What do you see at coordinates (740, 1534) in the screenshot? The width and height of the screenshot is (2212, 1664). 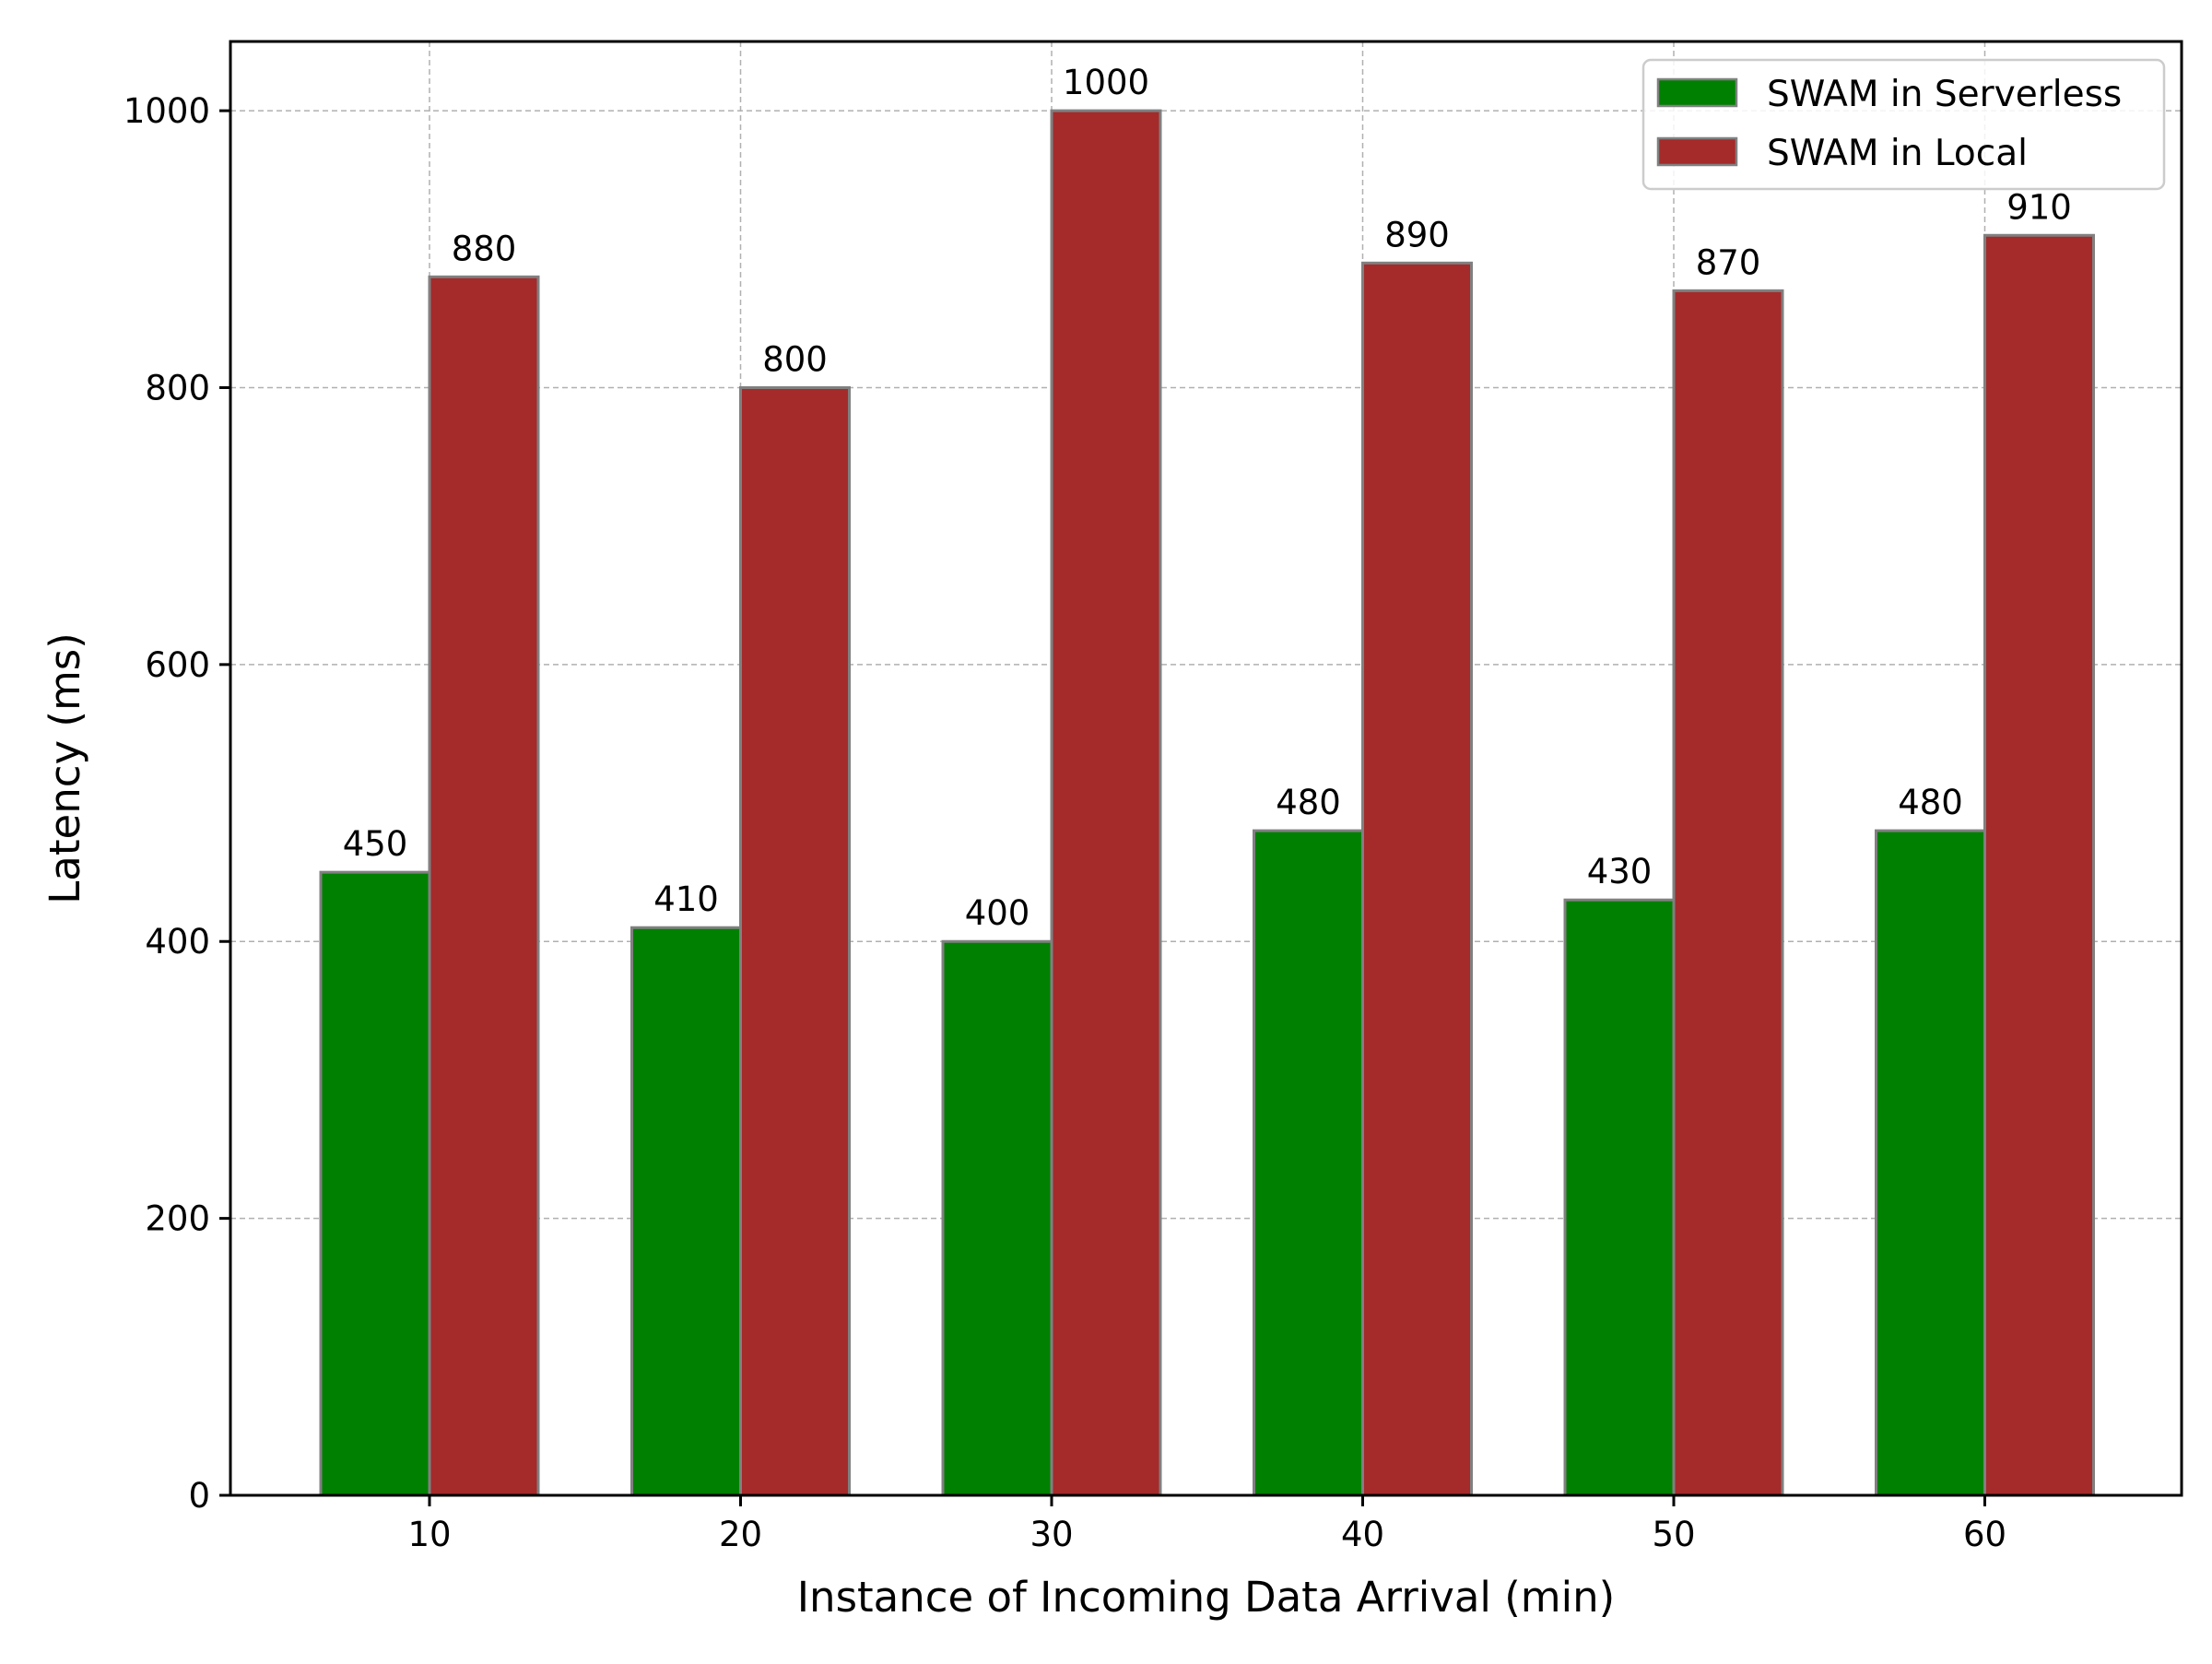 I see `x-tick-label: 20` at bounding box center [740, 1534].